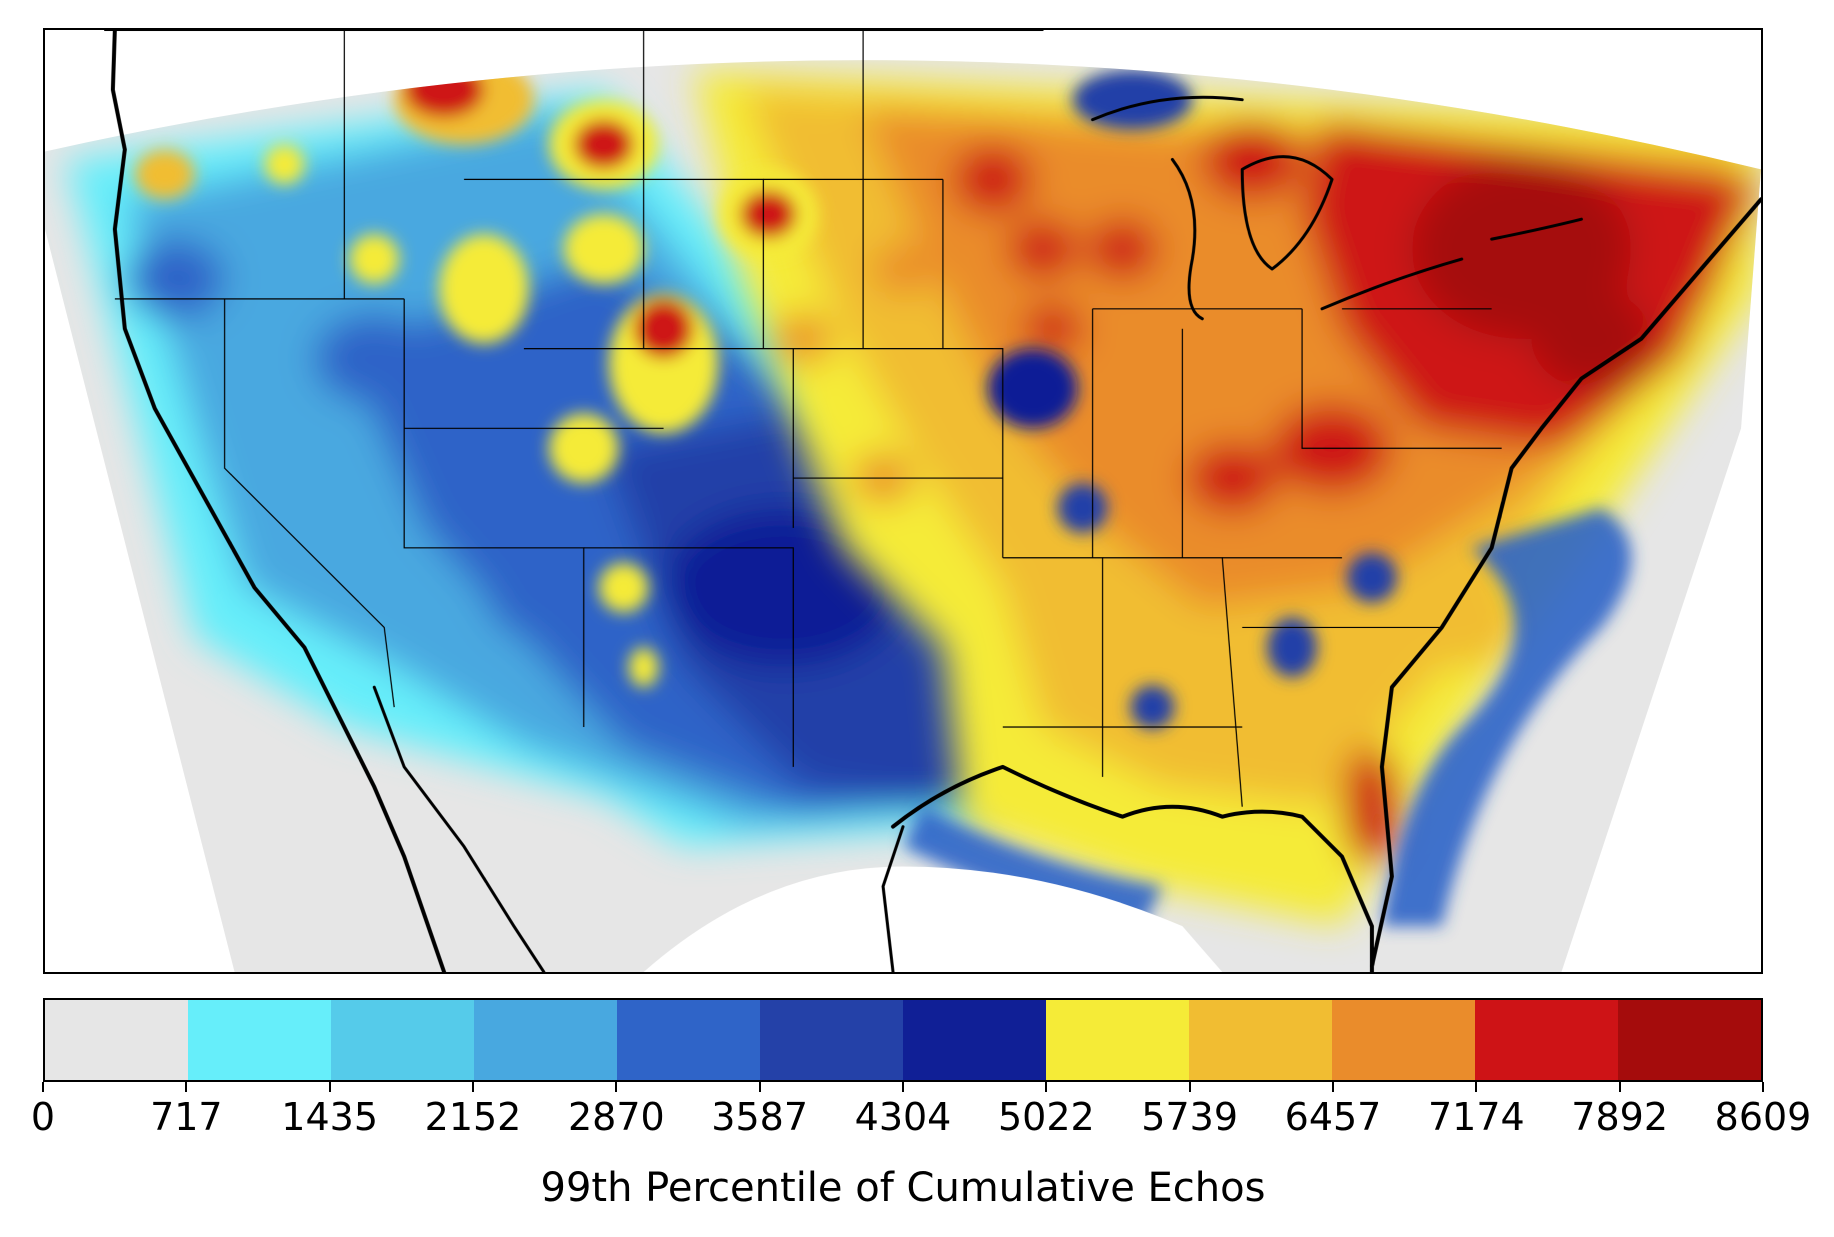 This screenshot has height=1237, width=1834. I want to click on colorbar-tick-label: 7174, so click(1476, 1117).